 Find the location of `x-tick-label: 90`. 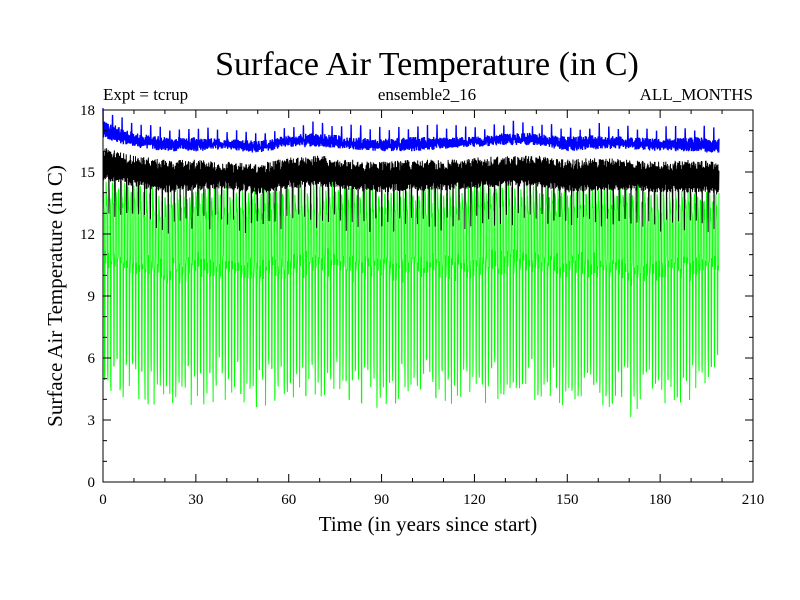

x-tick-label: 90 is located at coordinates (381, 500).